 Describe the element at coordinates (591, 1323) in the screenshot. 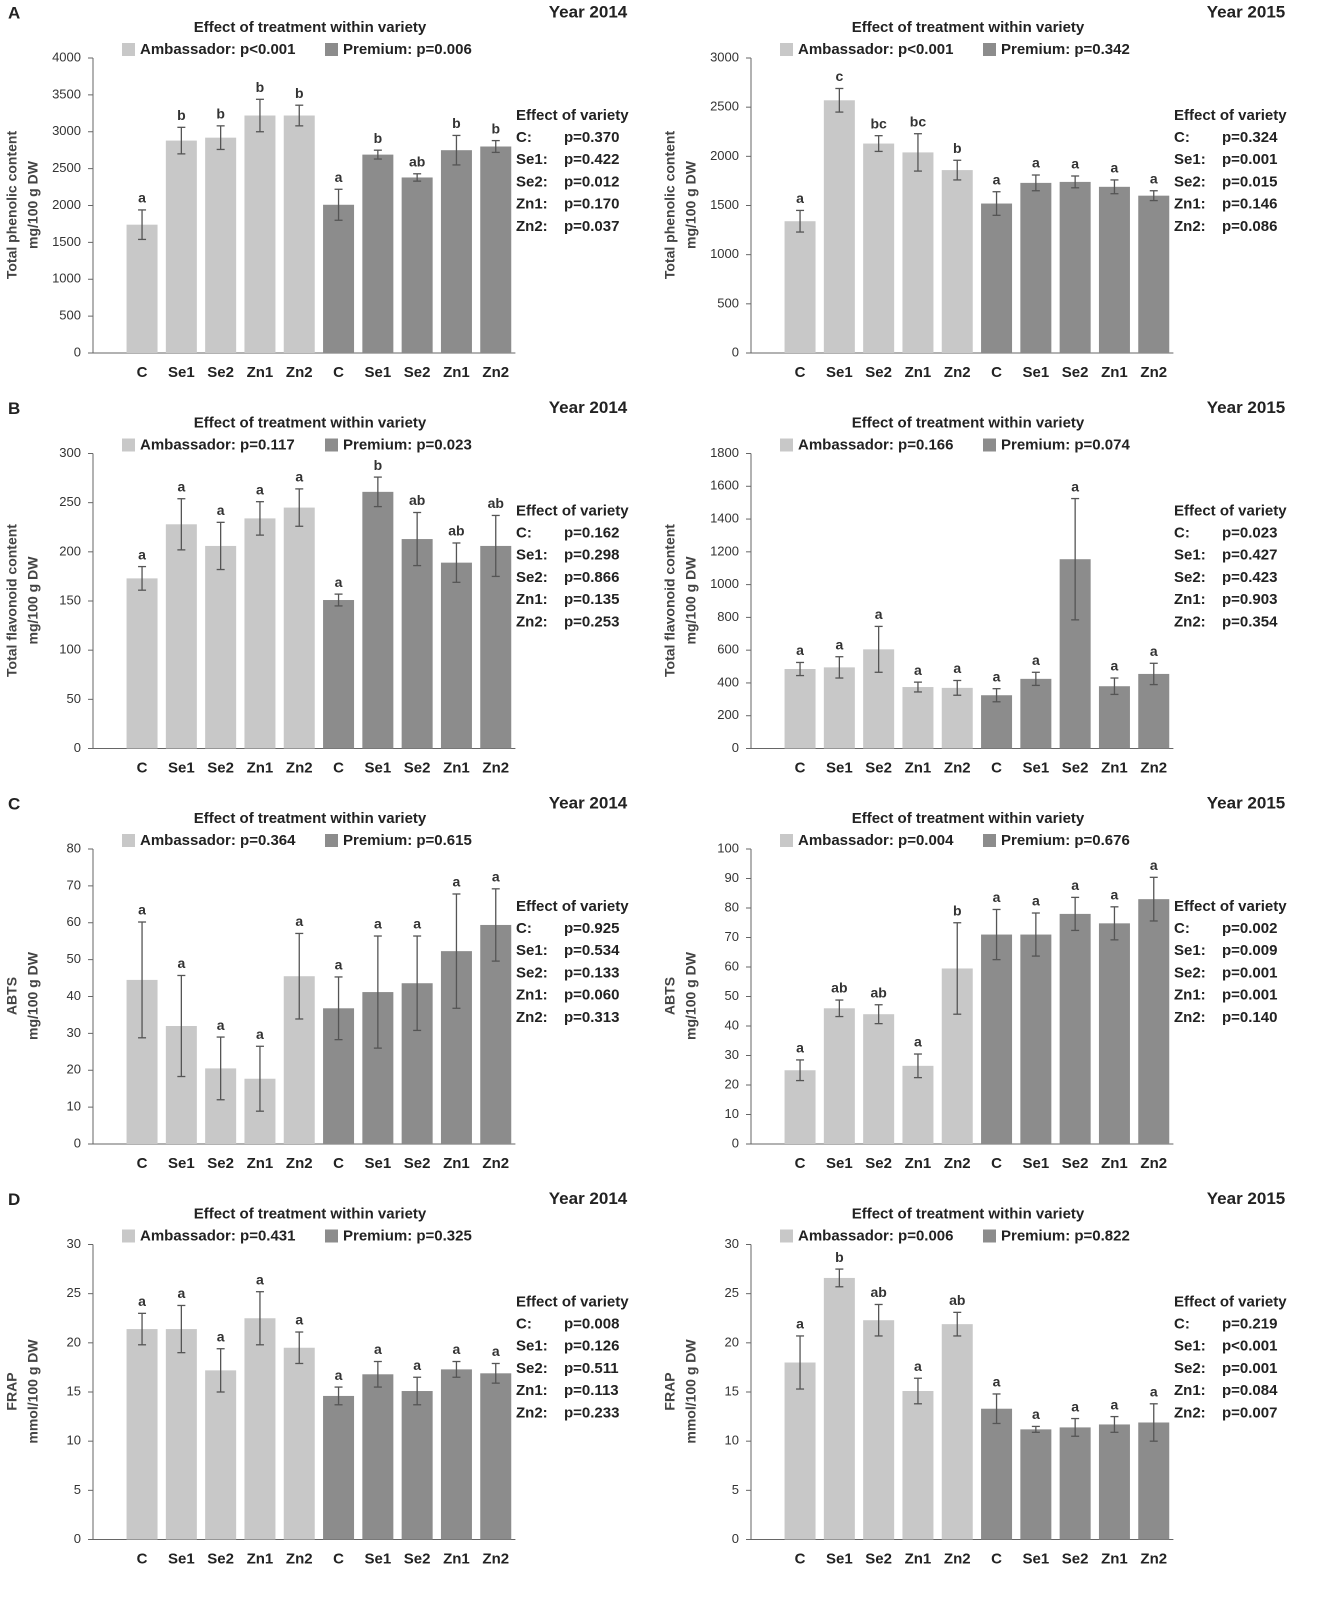

I see `variety-p: p=0.008` at that location.